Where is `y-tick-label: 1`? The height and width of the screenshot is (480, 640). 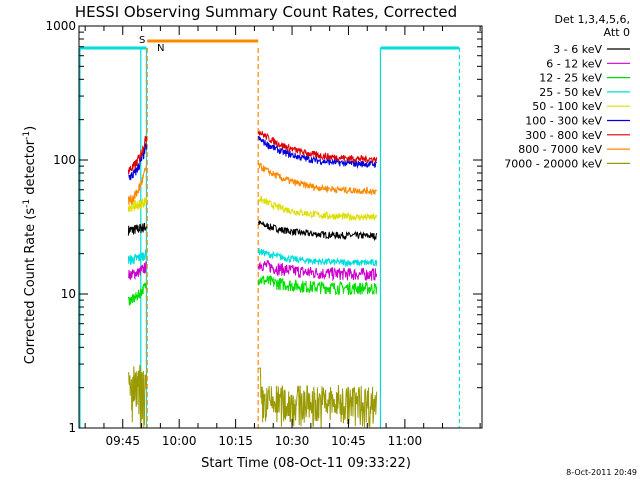
y-tick-label: 1 is located at coordinates (72, 428).